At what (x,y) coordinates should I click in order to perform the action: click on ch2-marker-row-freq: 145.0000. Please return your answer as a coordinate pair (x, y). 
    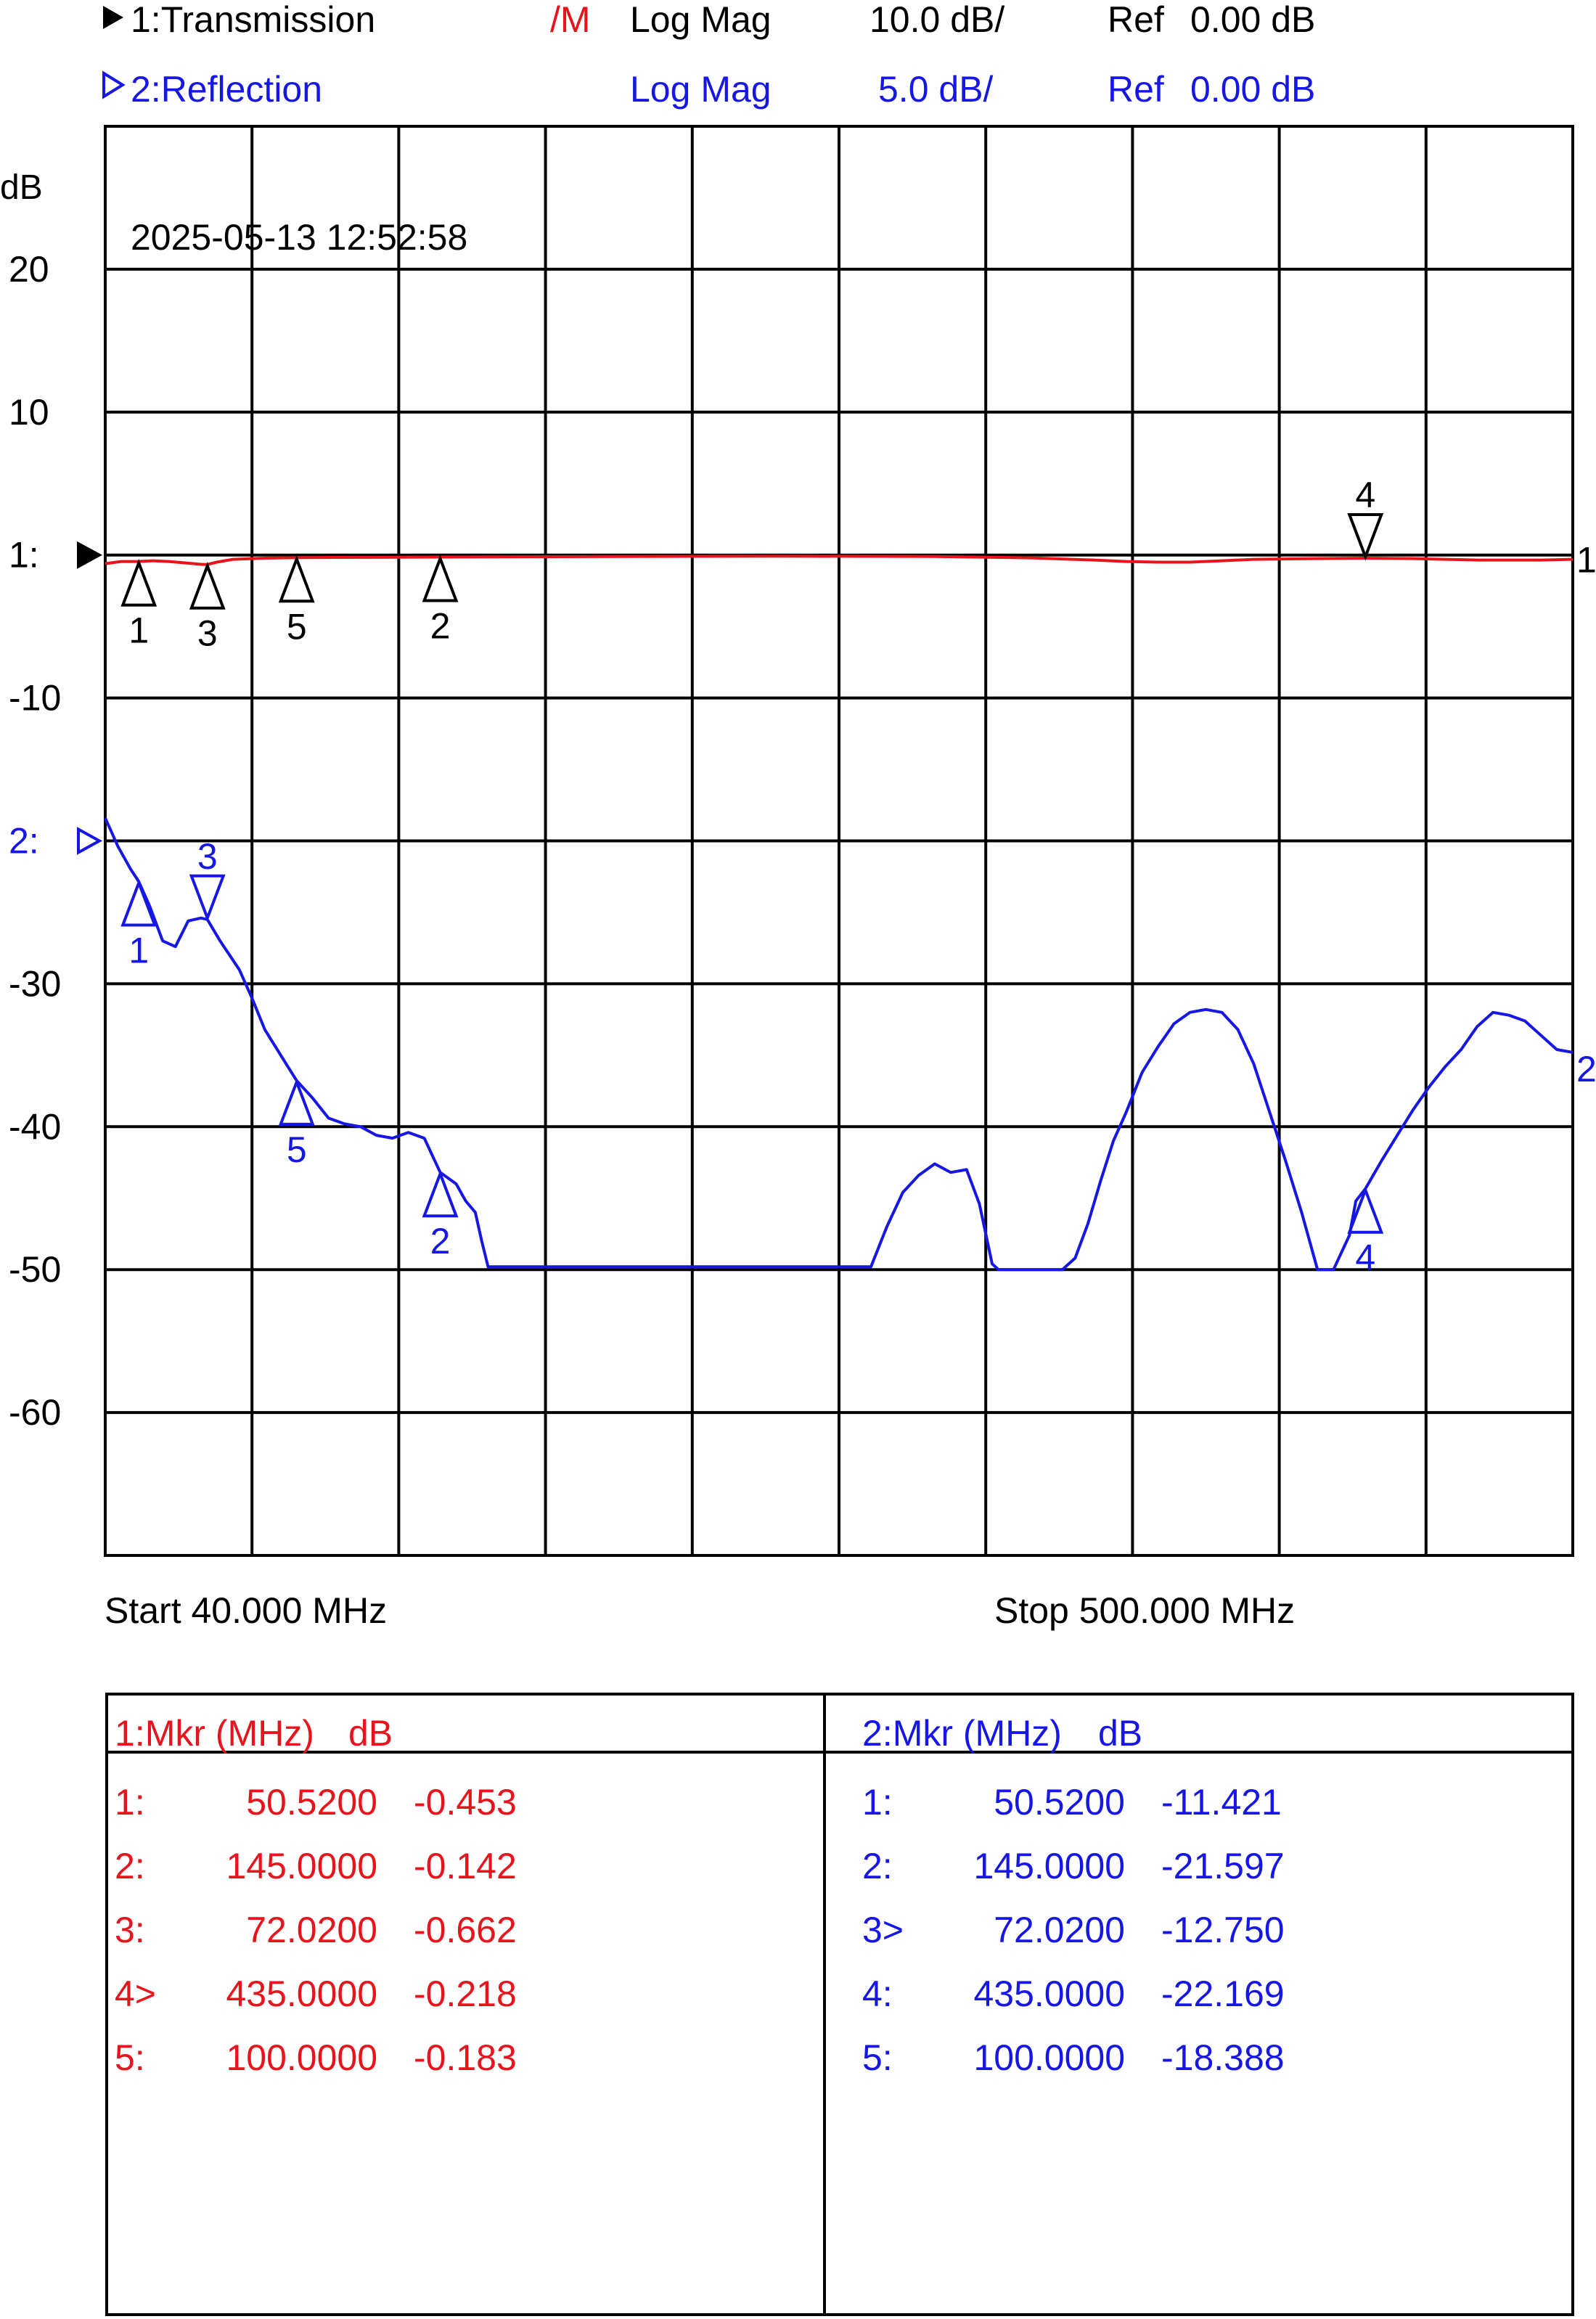
    Looking at the image, I should click on (1049, 1866).